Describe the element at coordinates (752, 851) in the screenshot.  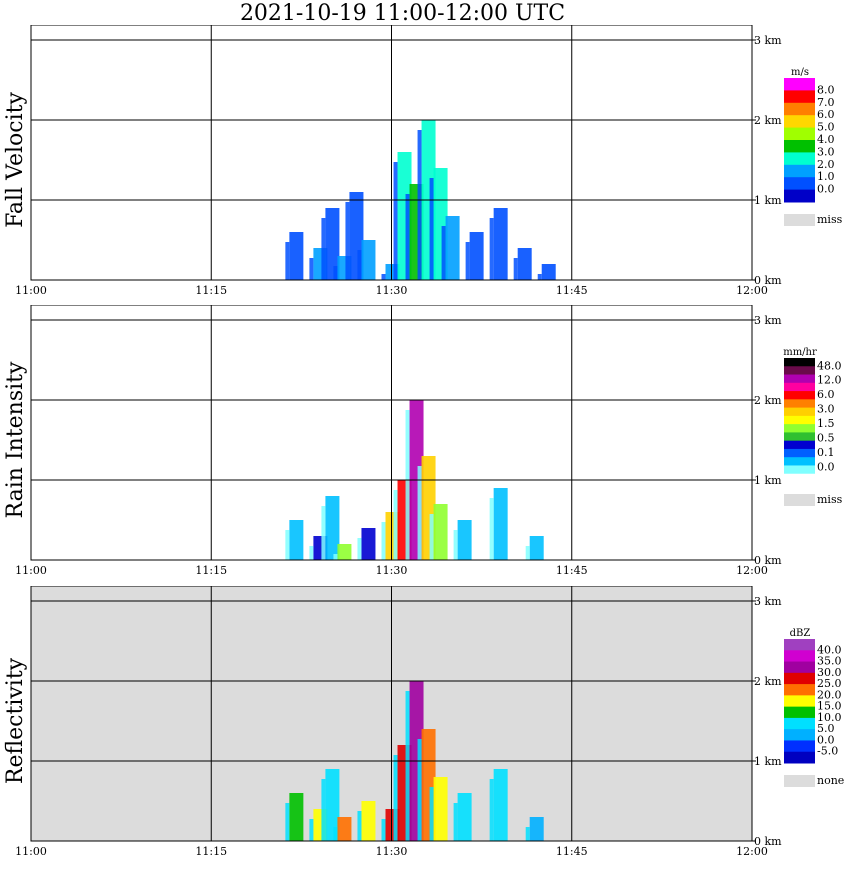
I see `x-tick-label: 12:00` at that location.